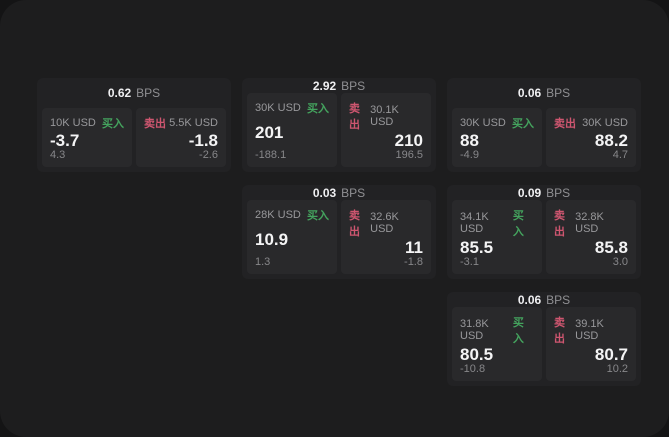 The width and height of the screenshot is (669, 437). Describe the element at coordinates (263, 262) in the screenshot. I see `buy-delta: 1.3` at that location.